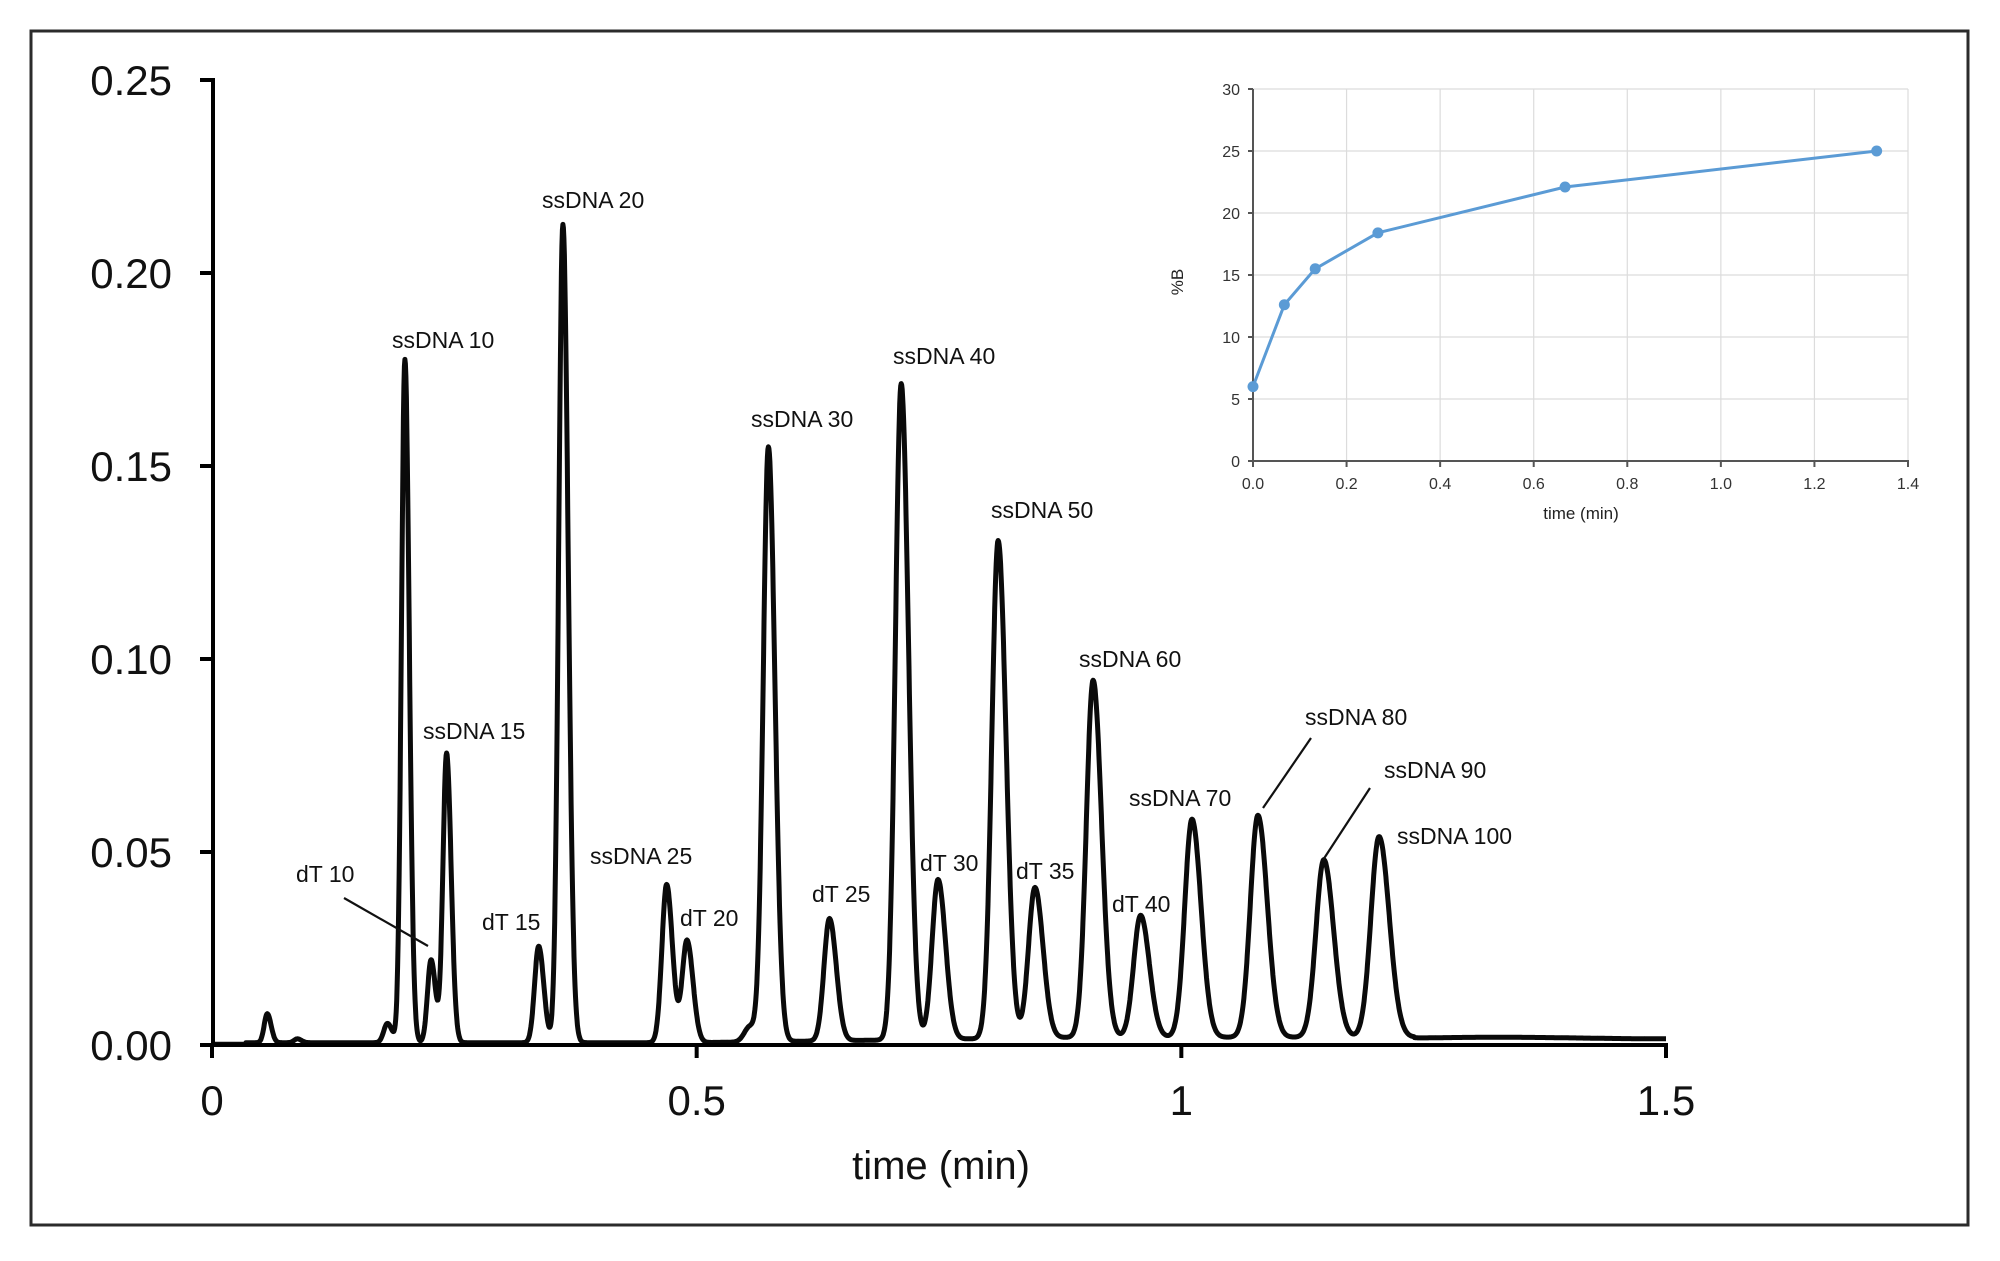 The image size is (2000, 1261). Describe the element at coordinates (802, 419) in the screenshot. I see `peak-label: ssDNA 30` at that location.